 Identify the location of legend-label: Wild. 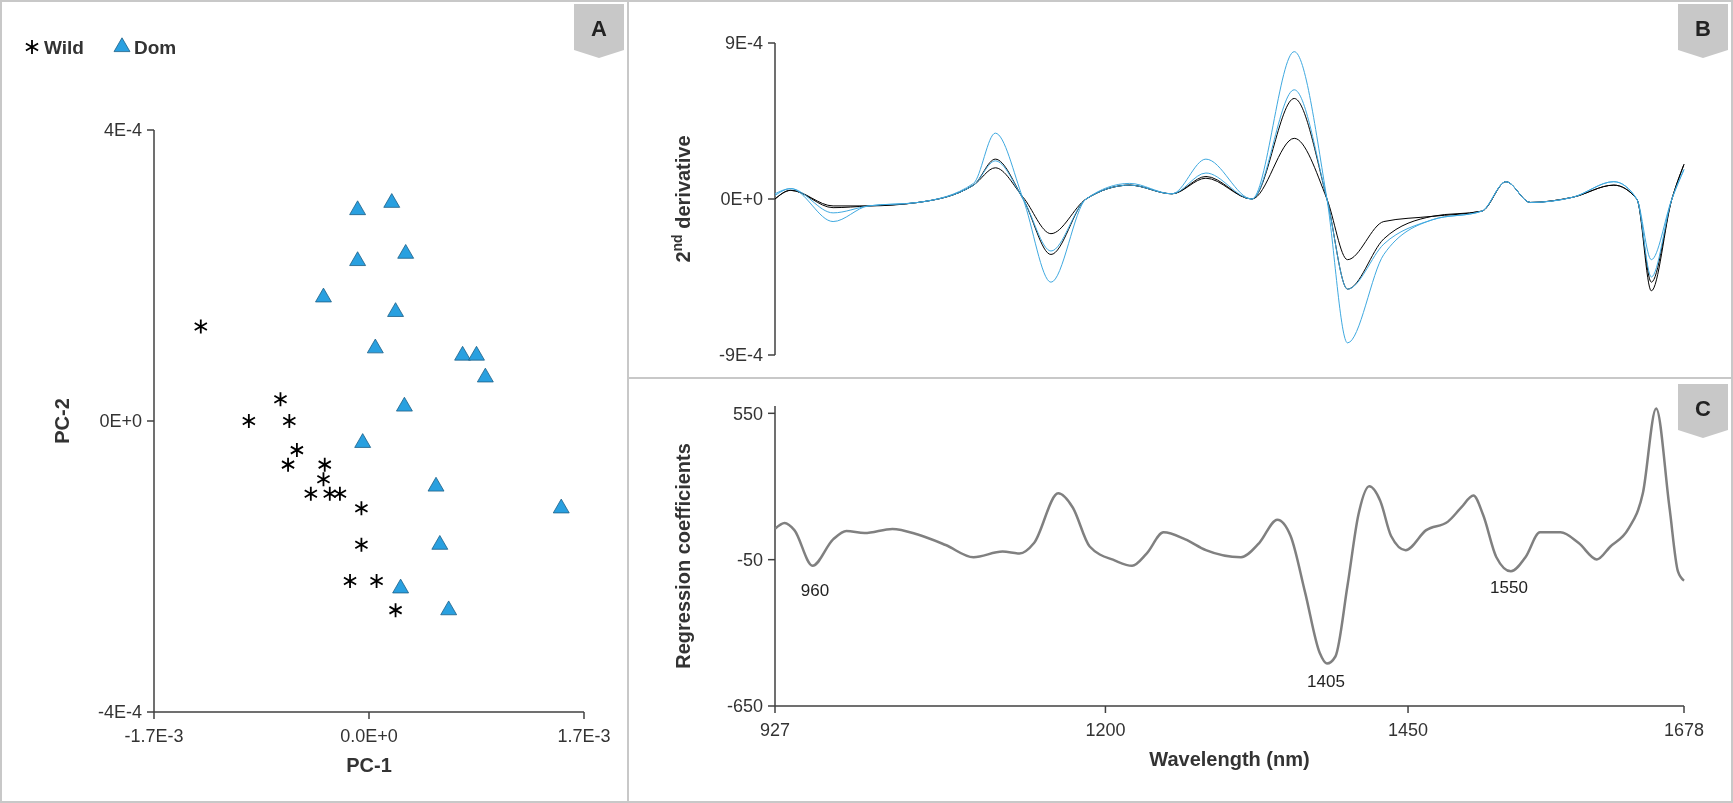
(64, 47).